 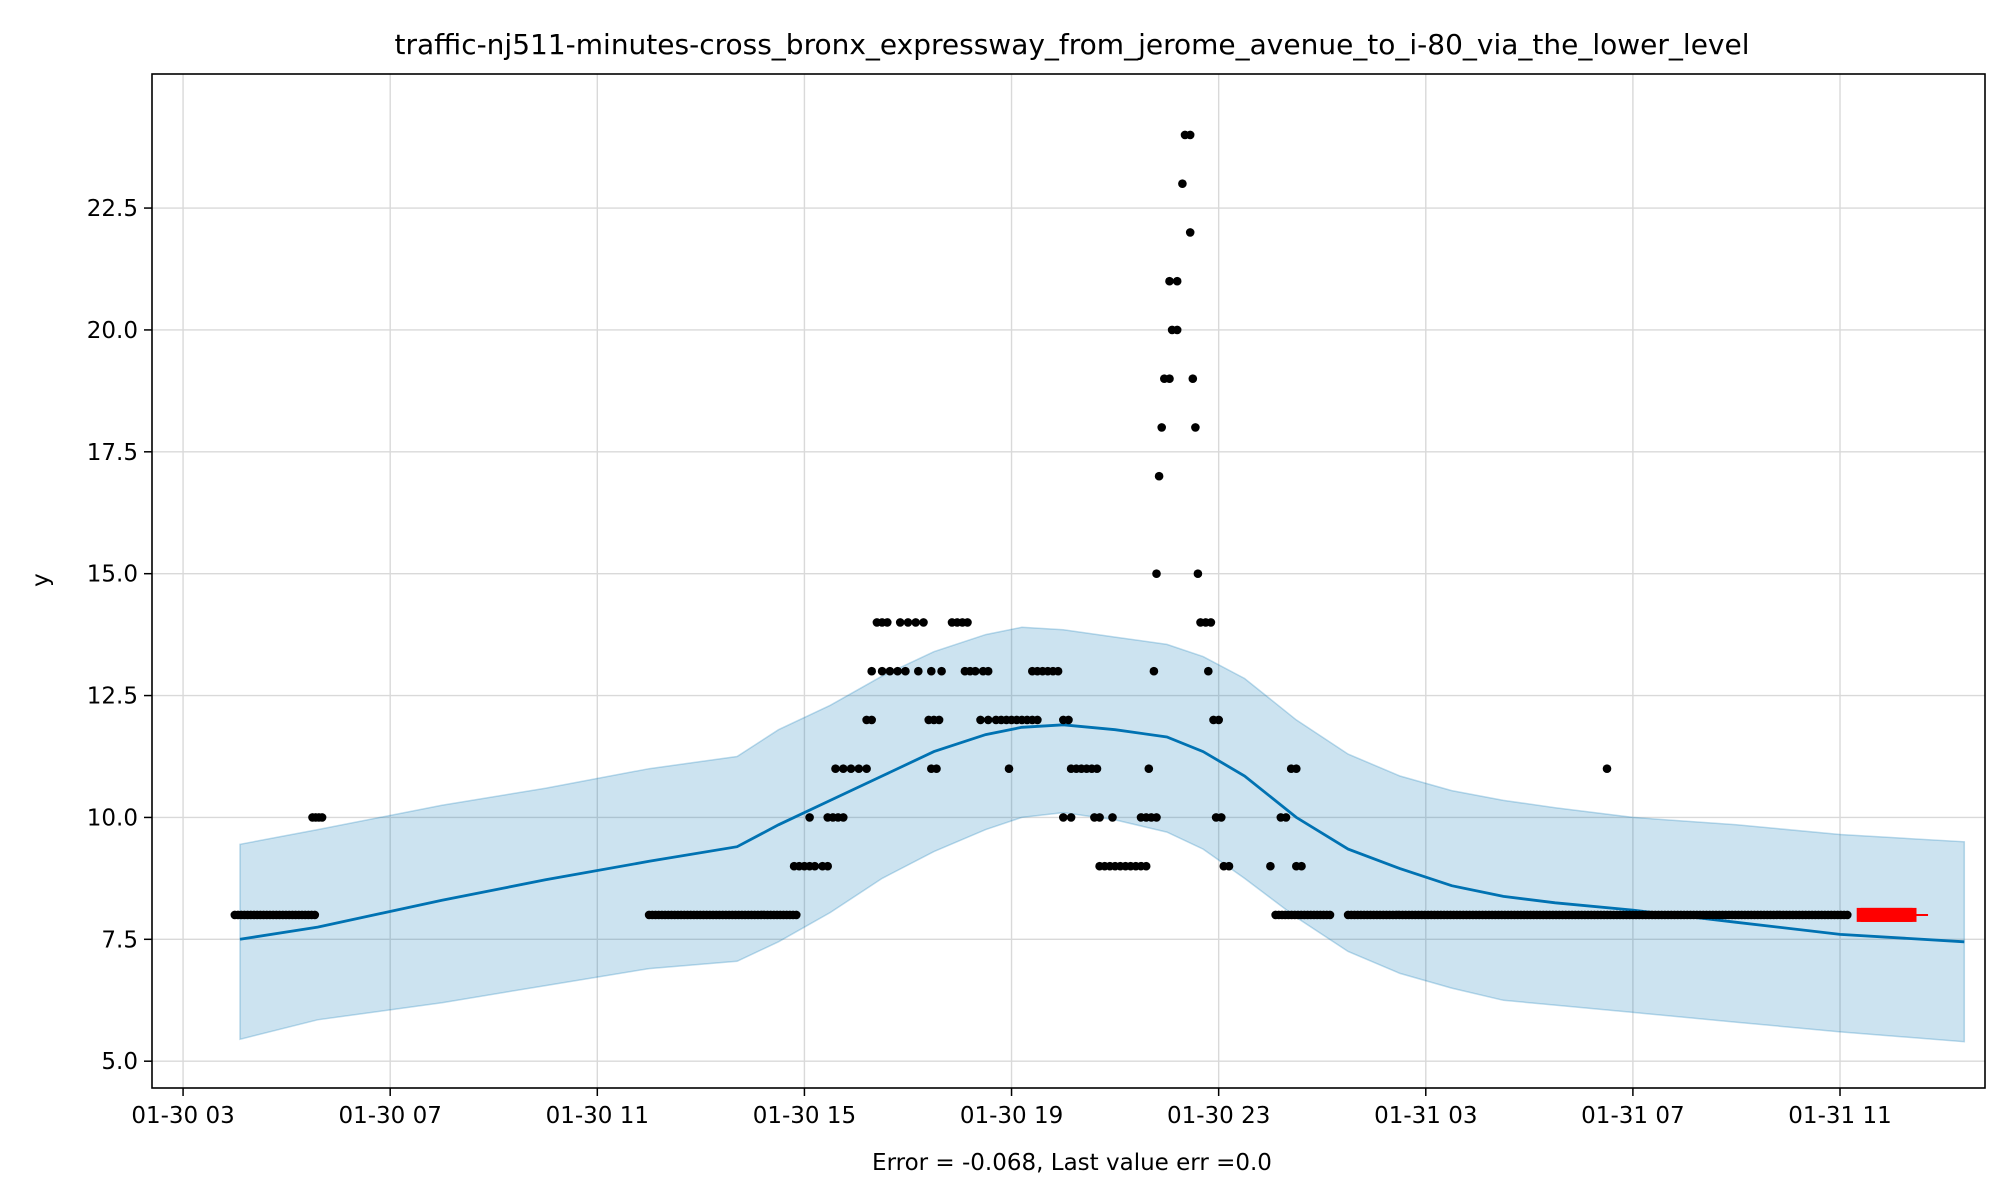 I want to click on x-tick-label: 01-30 15, so click(x=804, y=1116).